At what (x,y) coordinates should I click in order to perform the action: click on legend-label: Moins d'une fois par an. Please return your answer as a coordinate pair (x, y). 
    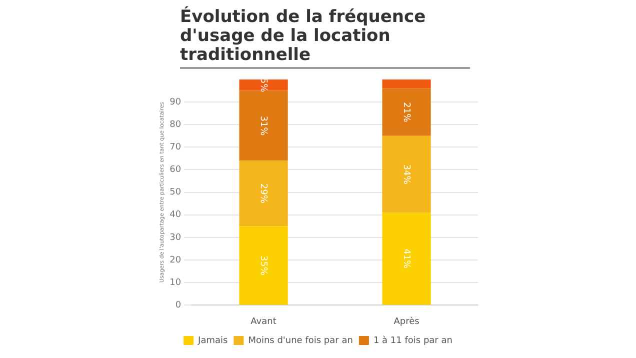
    Looking at the image, I should click on (300, 341).